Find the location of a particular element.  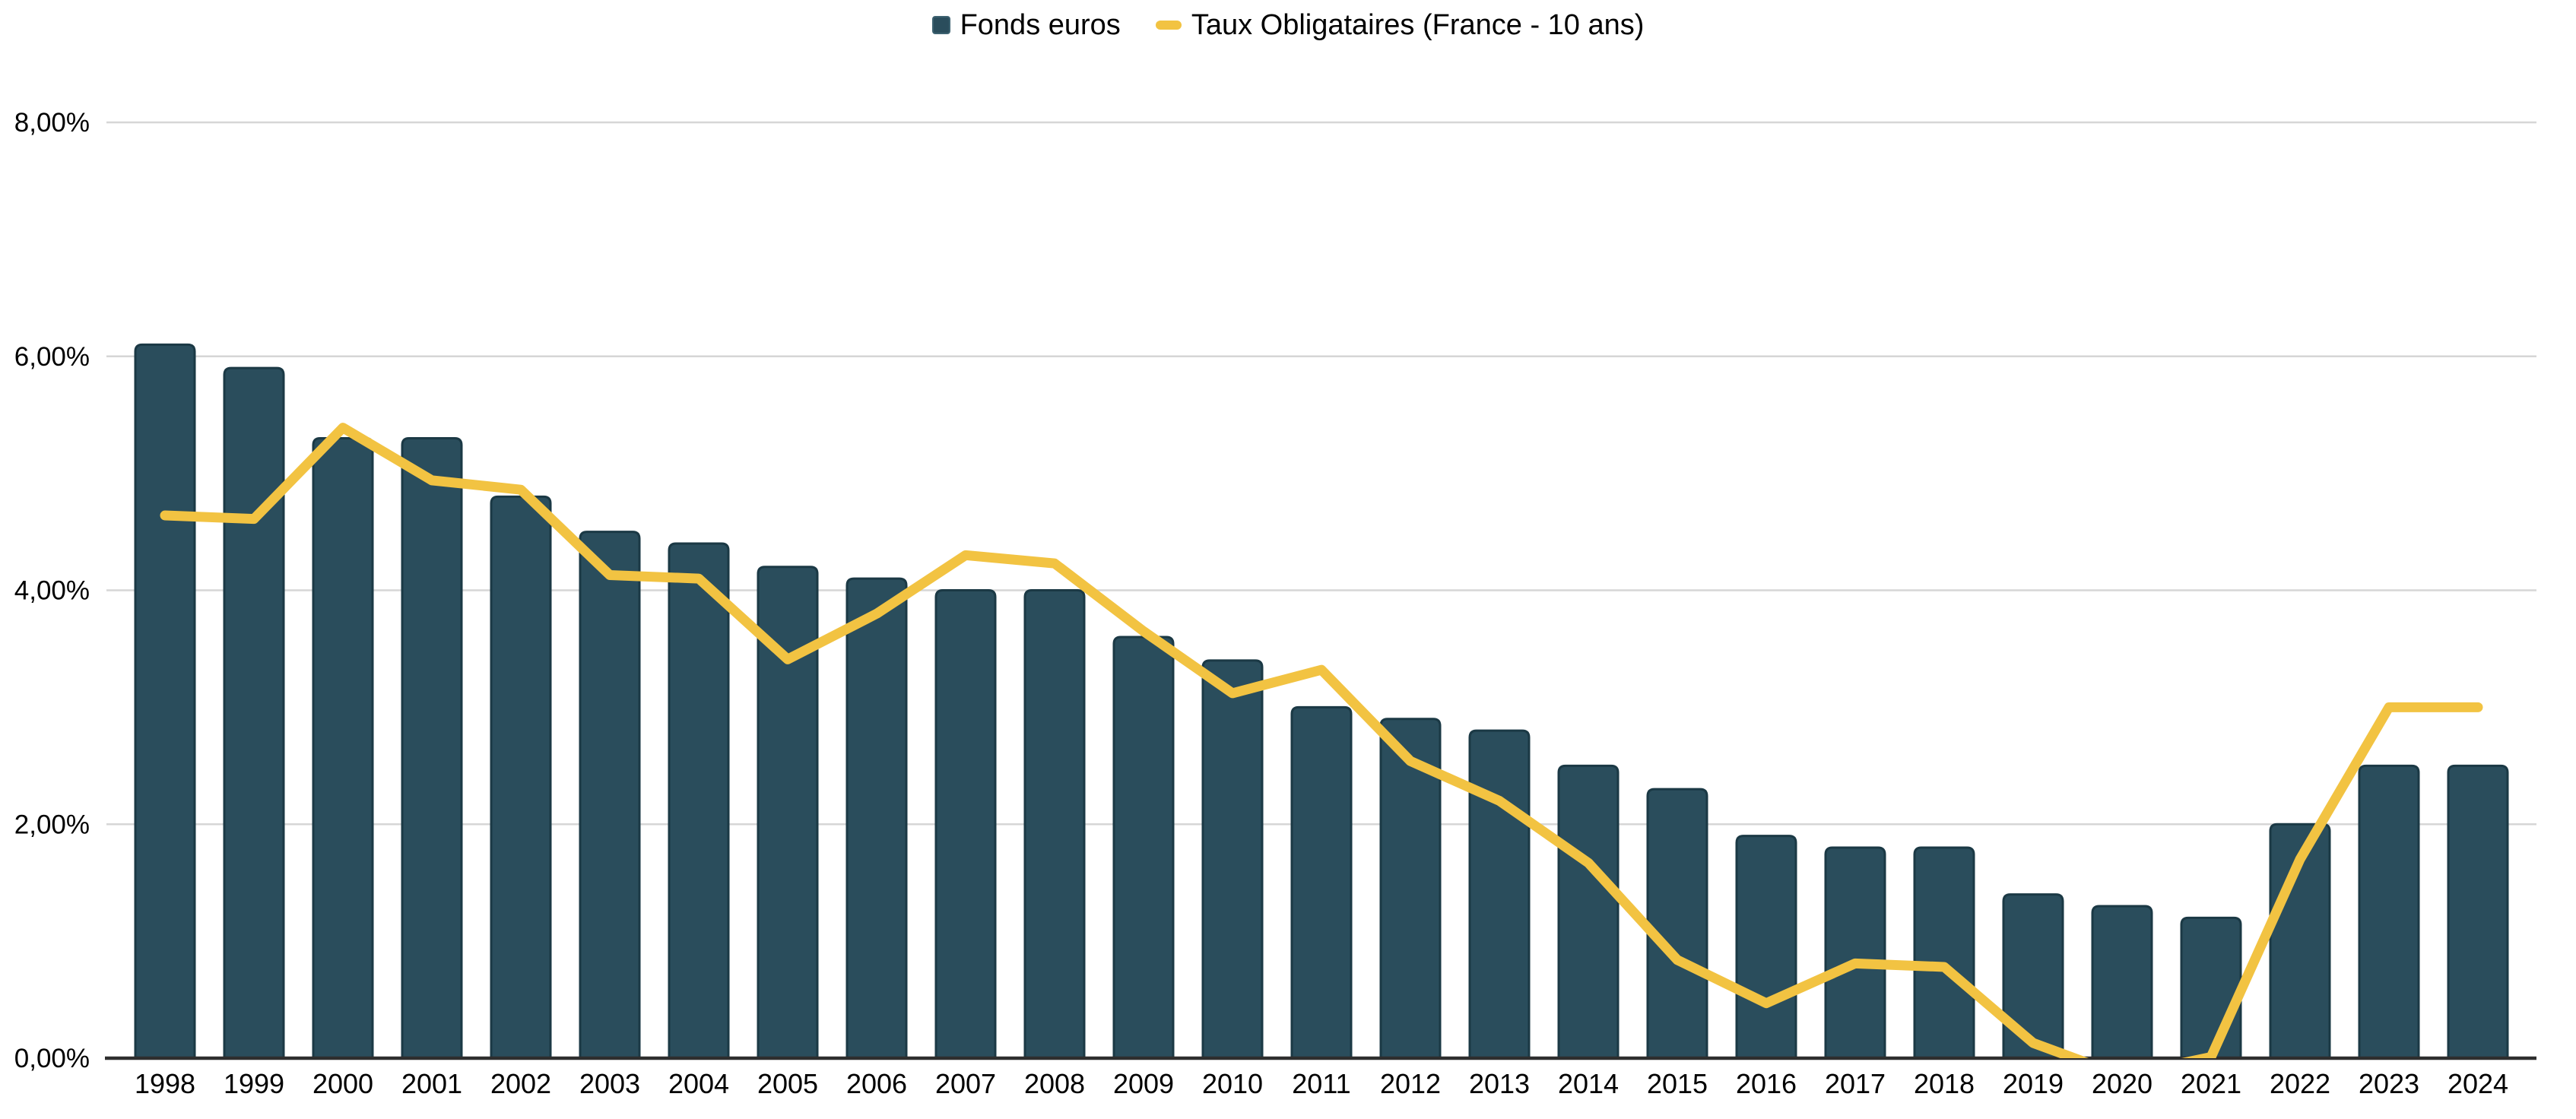

bar-2001 is located at coordinates (432, 748).